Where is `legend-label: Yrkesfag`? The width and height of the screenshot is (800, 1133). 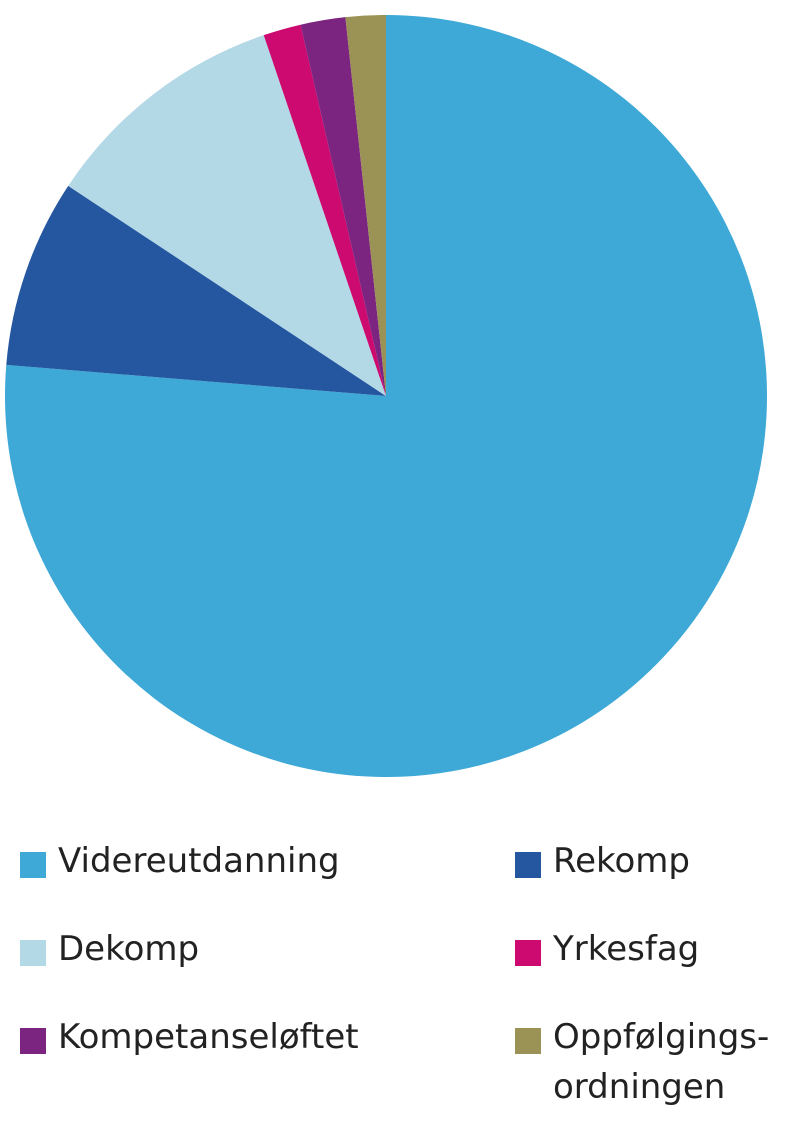
legend-label: Yrkesfag is located at coordinates (626, 949).